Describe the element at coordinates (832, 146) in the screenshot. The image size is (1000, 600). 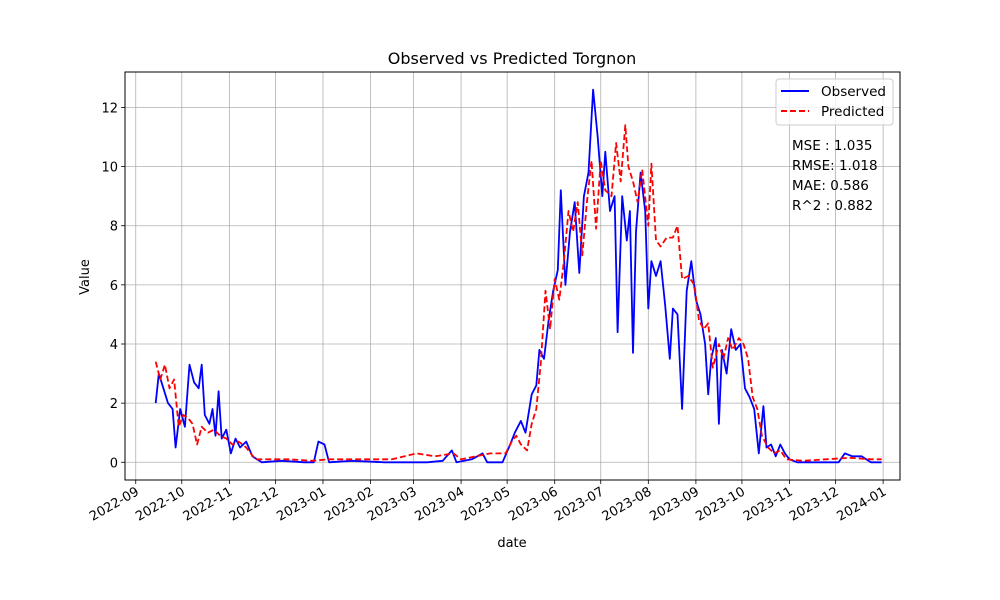
I see `metric-mse: MSE : 1.035` at that location.